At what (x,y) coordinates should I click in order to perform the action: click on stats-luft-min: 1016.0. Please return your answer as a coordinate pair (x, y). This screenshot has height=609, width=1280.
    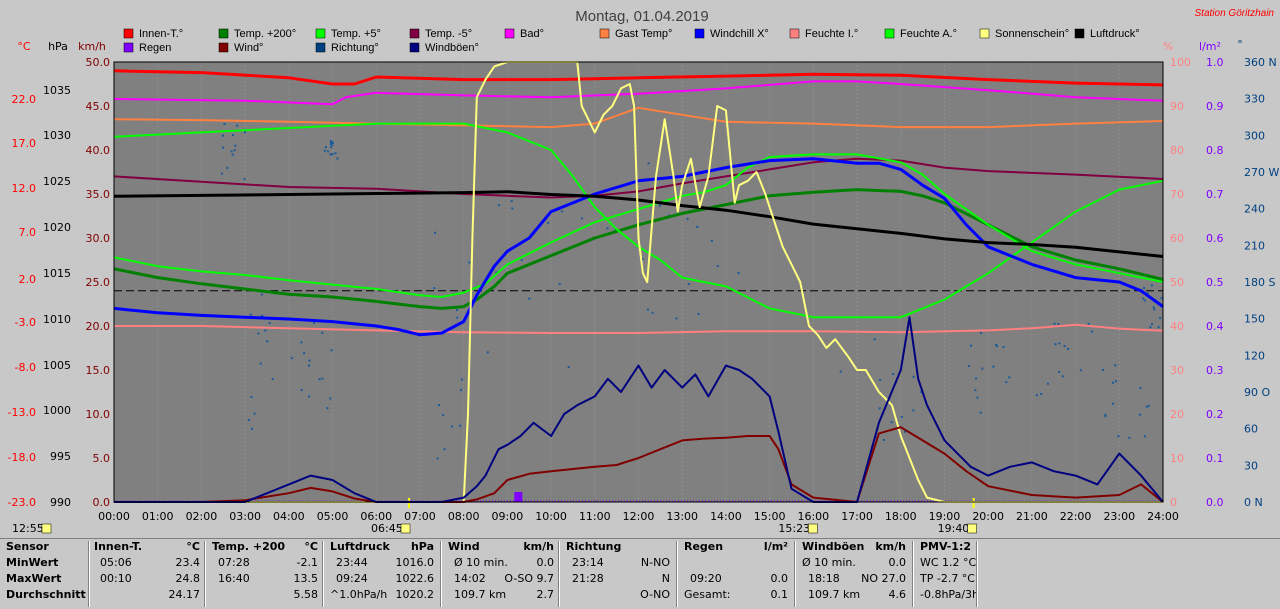
    Looking at the image, I should click on (415, 562).